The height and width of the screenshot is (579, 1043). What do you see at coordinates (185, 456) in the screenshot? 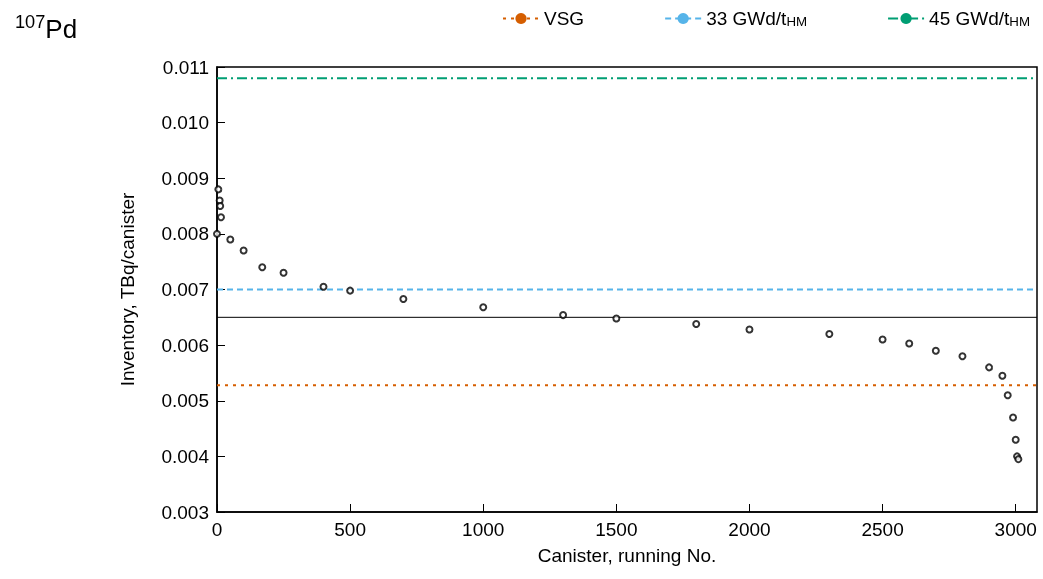
I see `y-tick-label: 0.004` at bounding box center [185, 456].